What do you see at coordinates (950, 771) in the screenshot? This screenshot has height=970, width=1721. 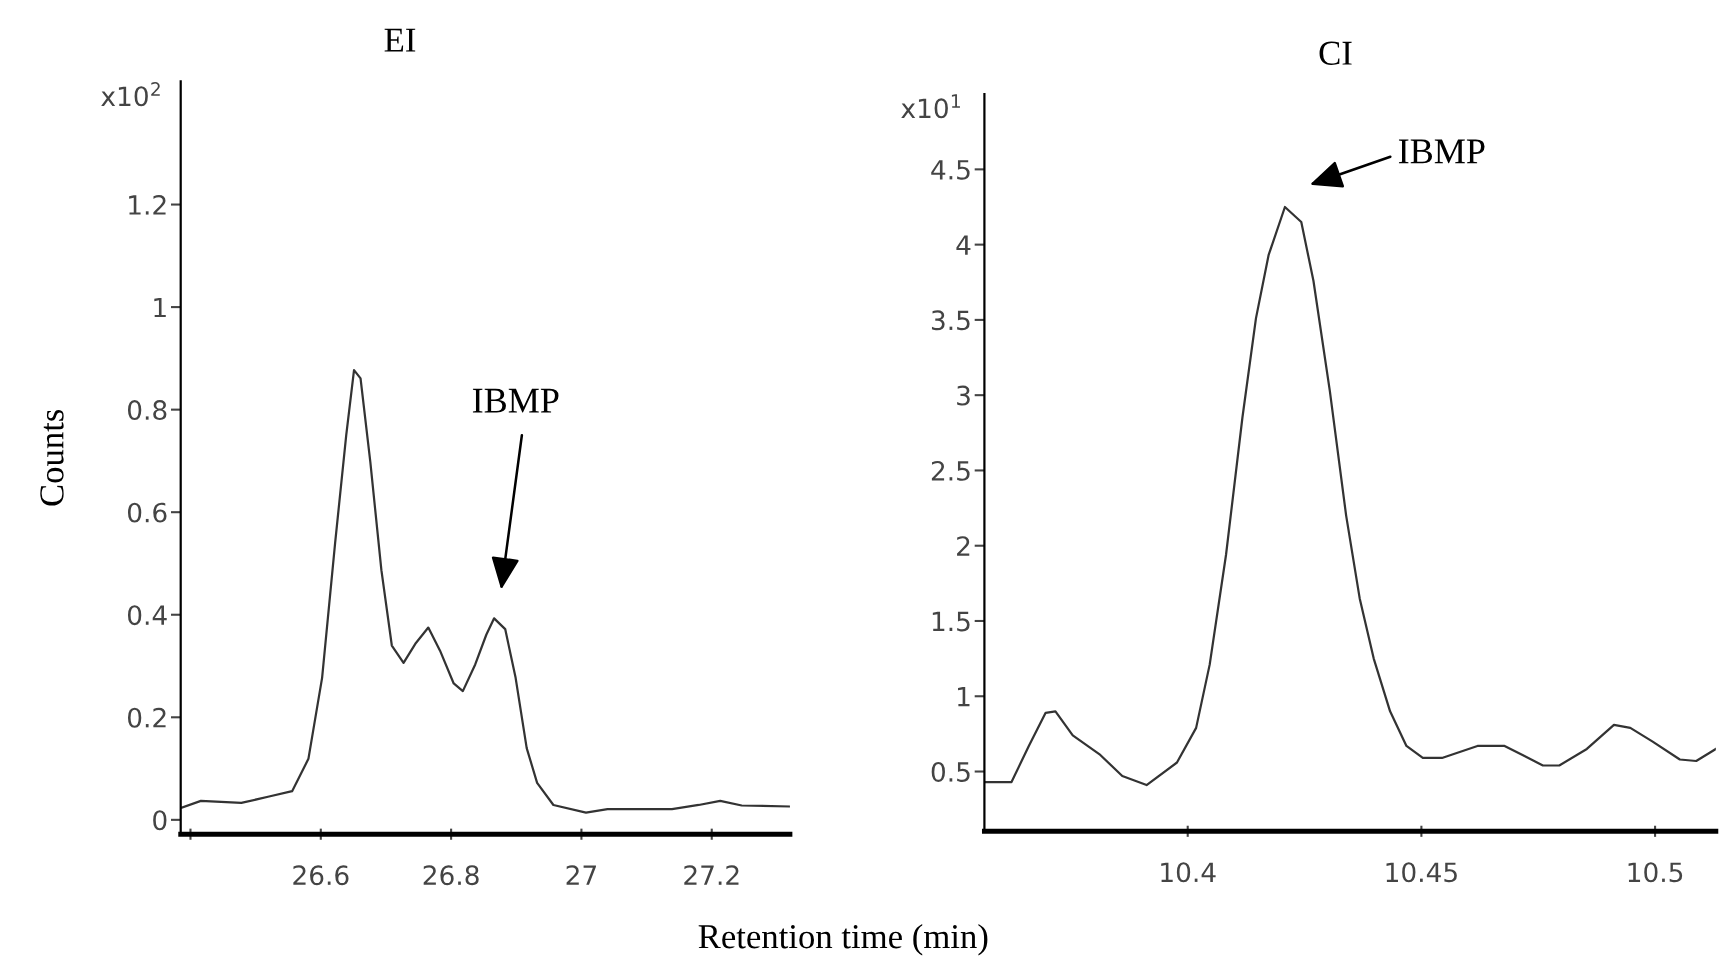 I see `y-tick-label: 0.5` at bounding box center [950, 771].